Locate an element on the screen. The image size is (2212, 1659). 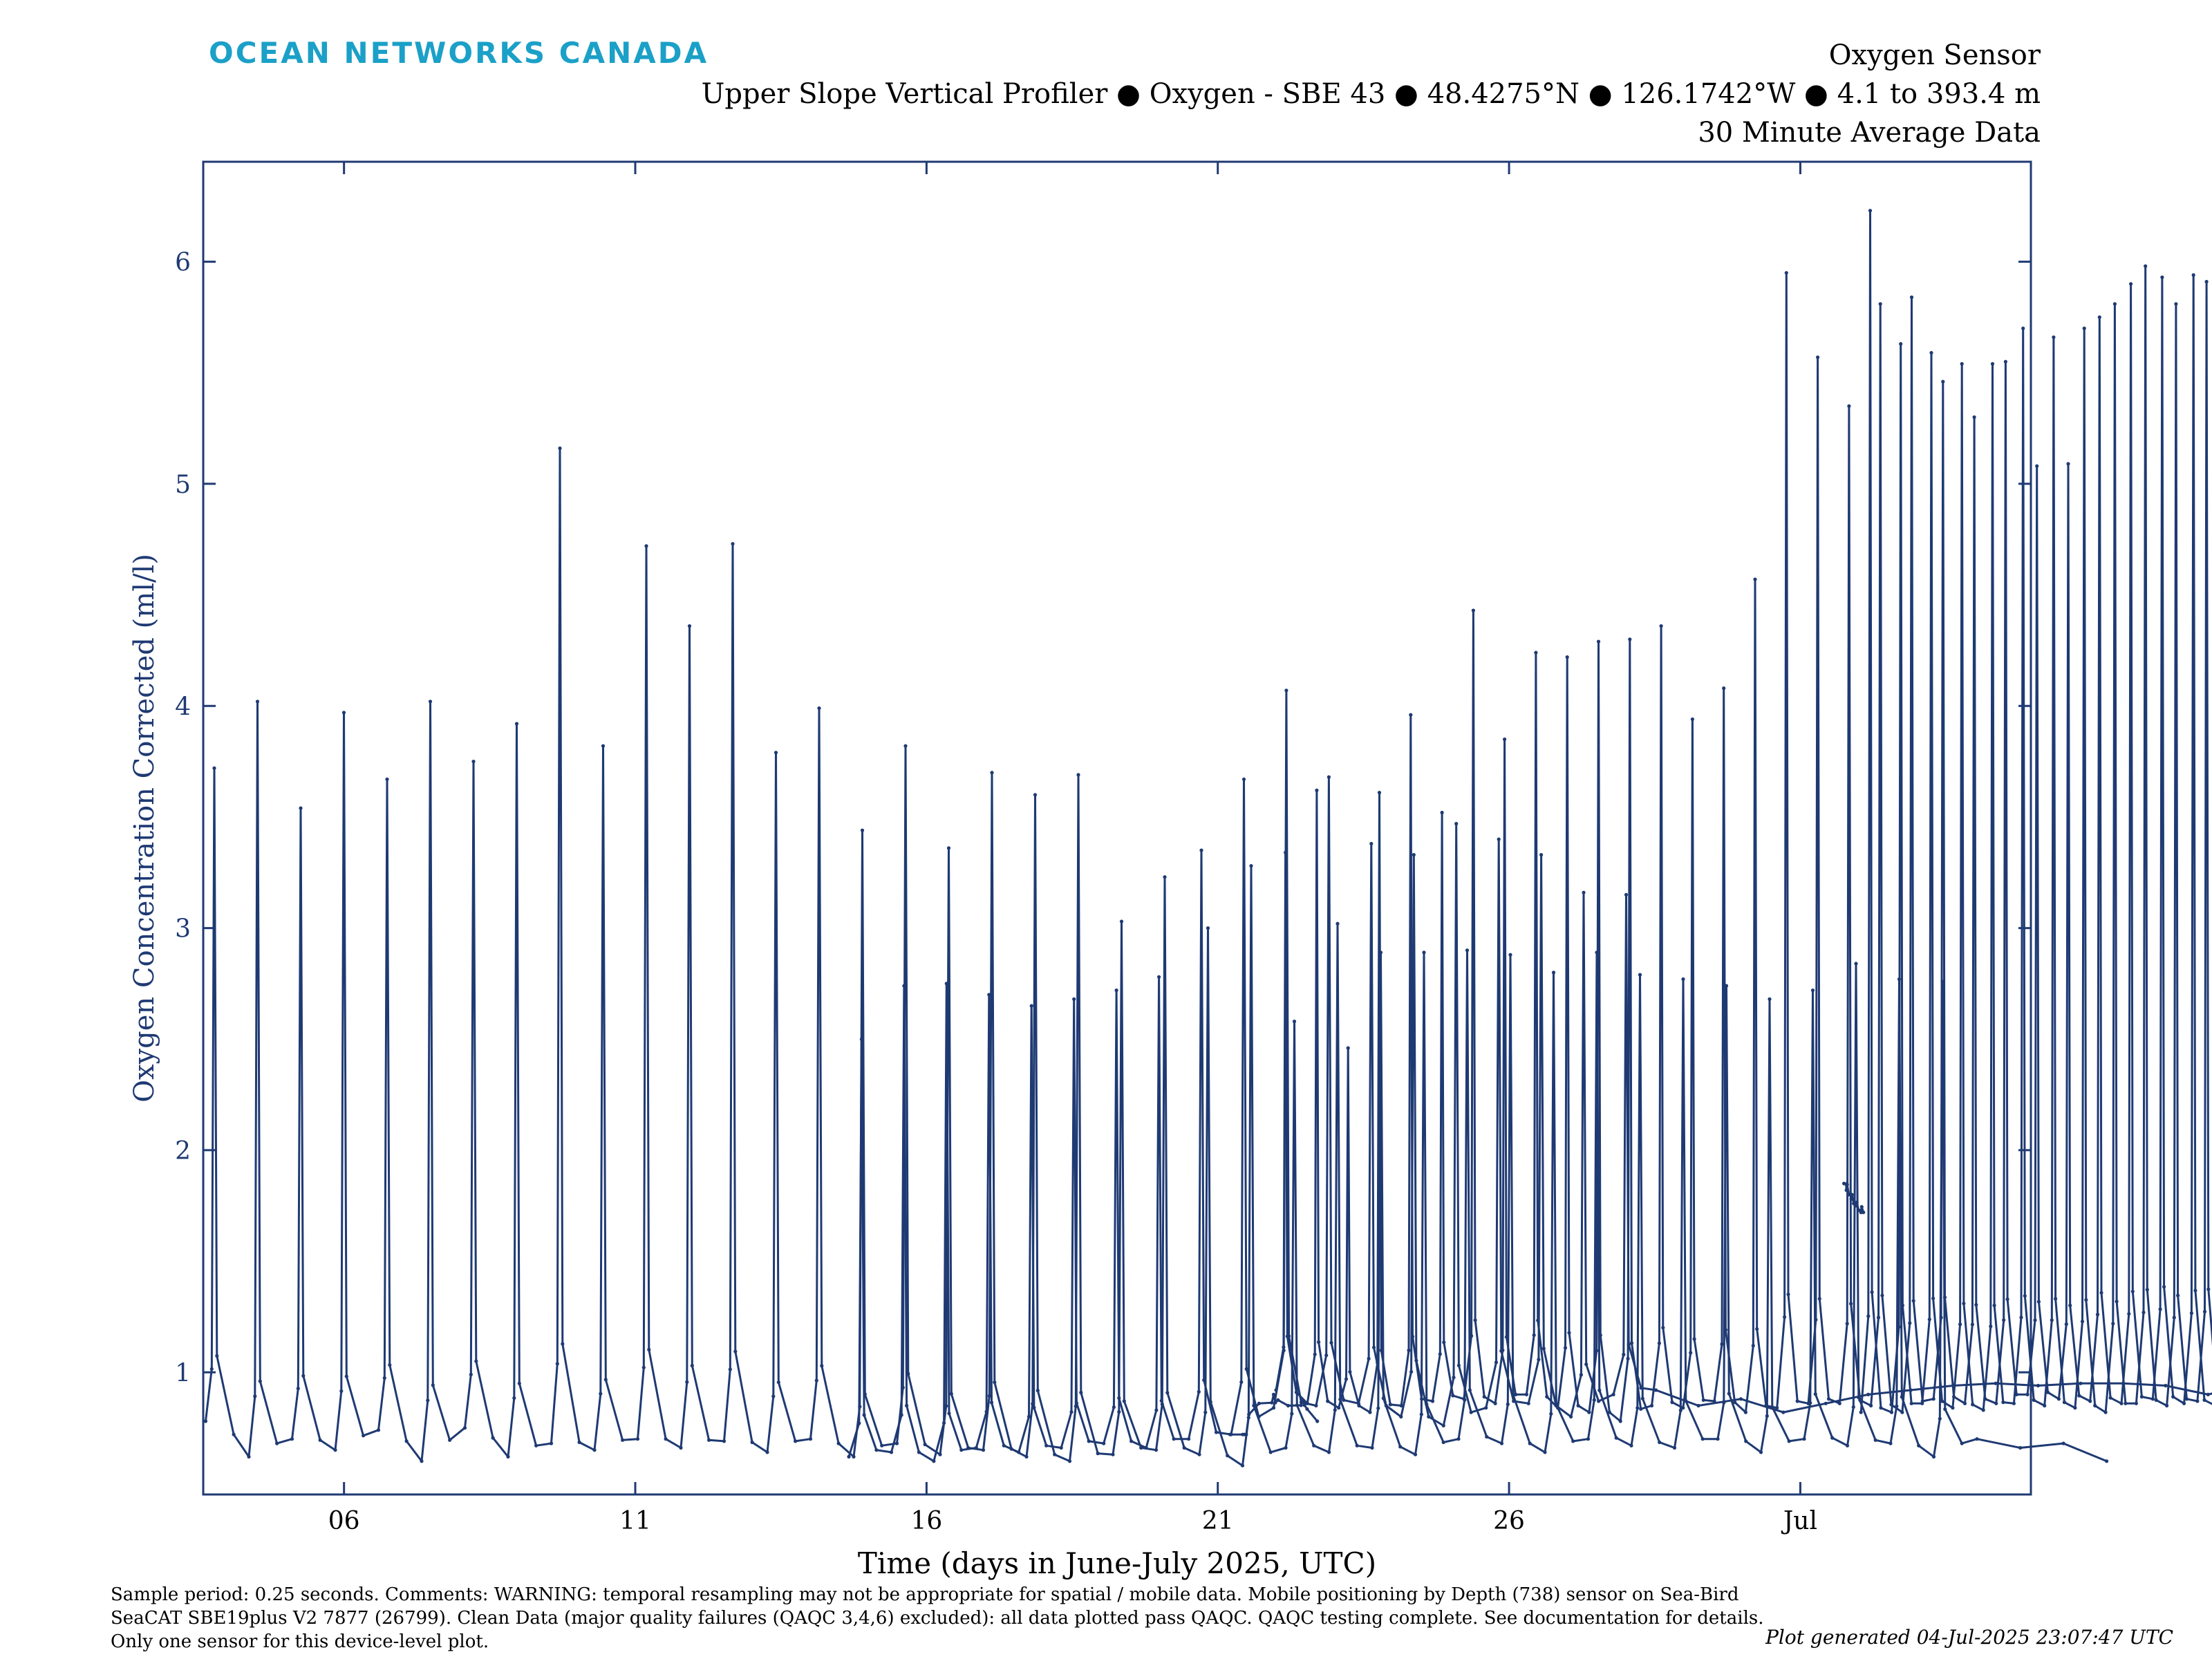
brand-logo: OCEAN NETWORKS CANADA is located at coordinates (459, 53).